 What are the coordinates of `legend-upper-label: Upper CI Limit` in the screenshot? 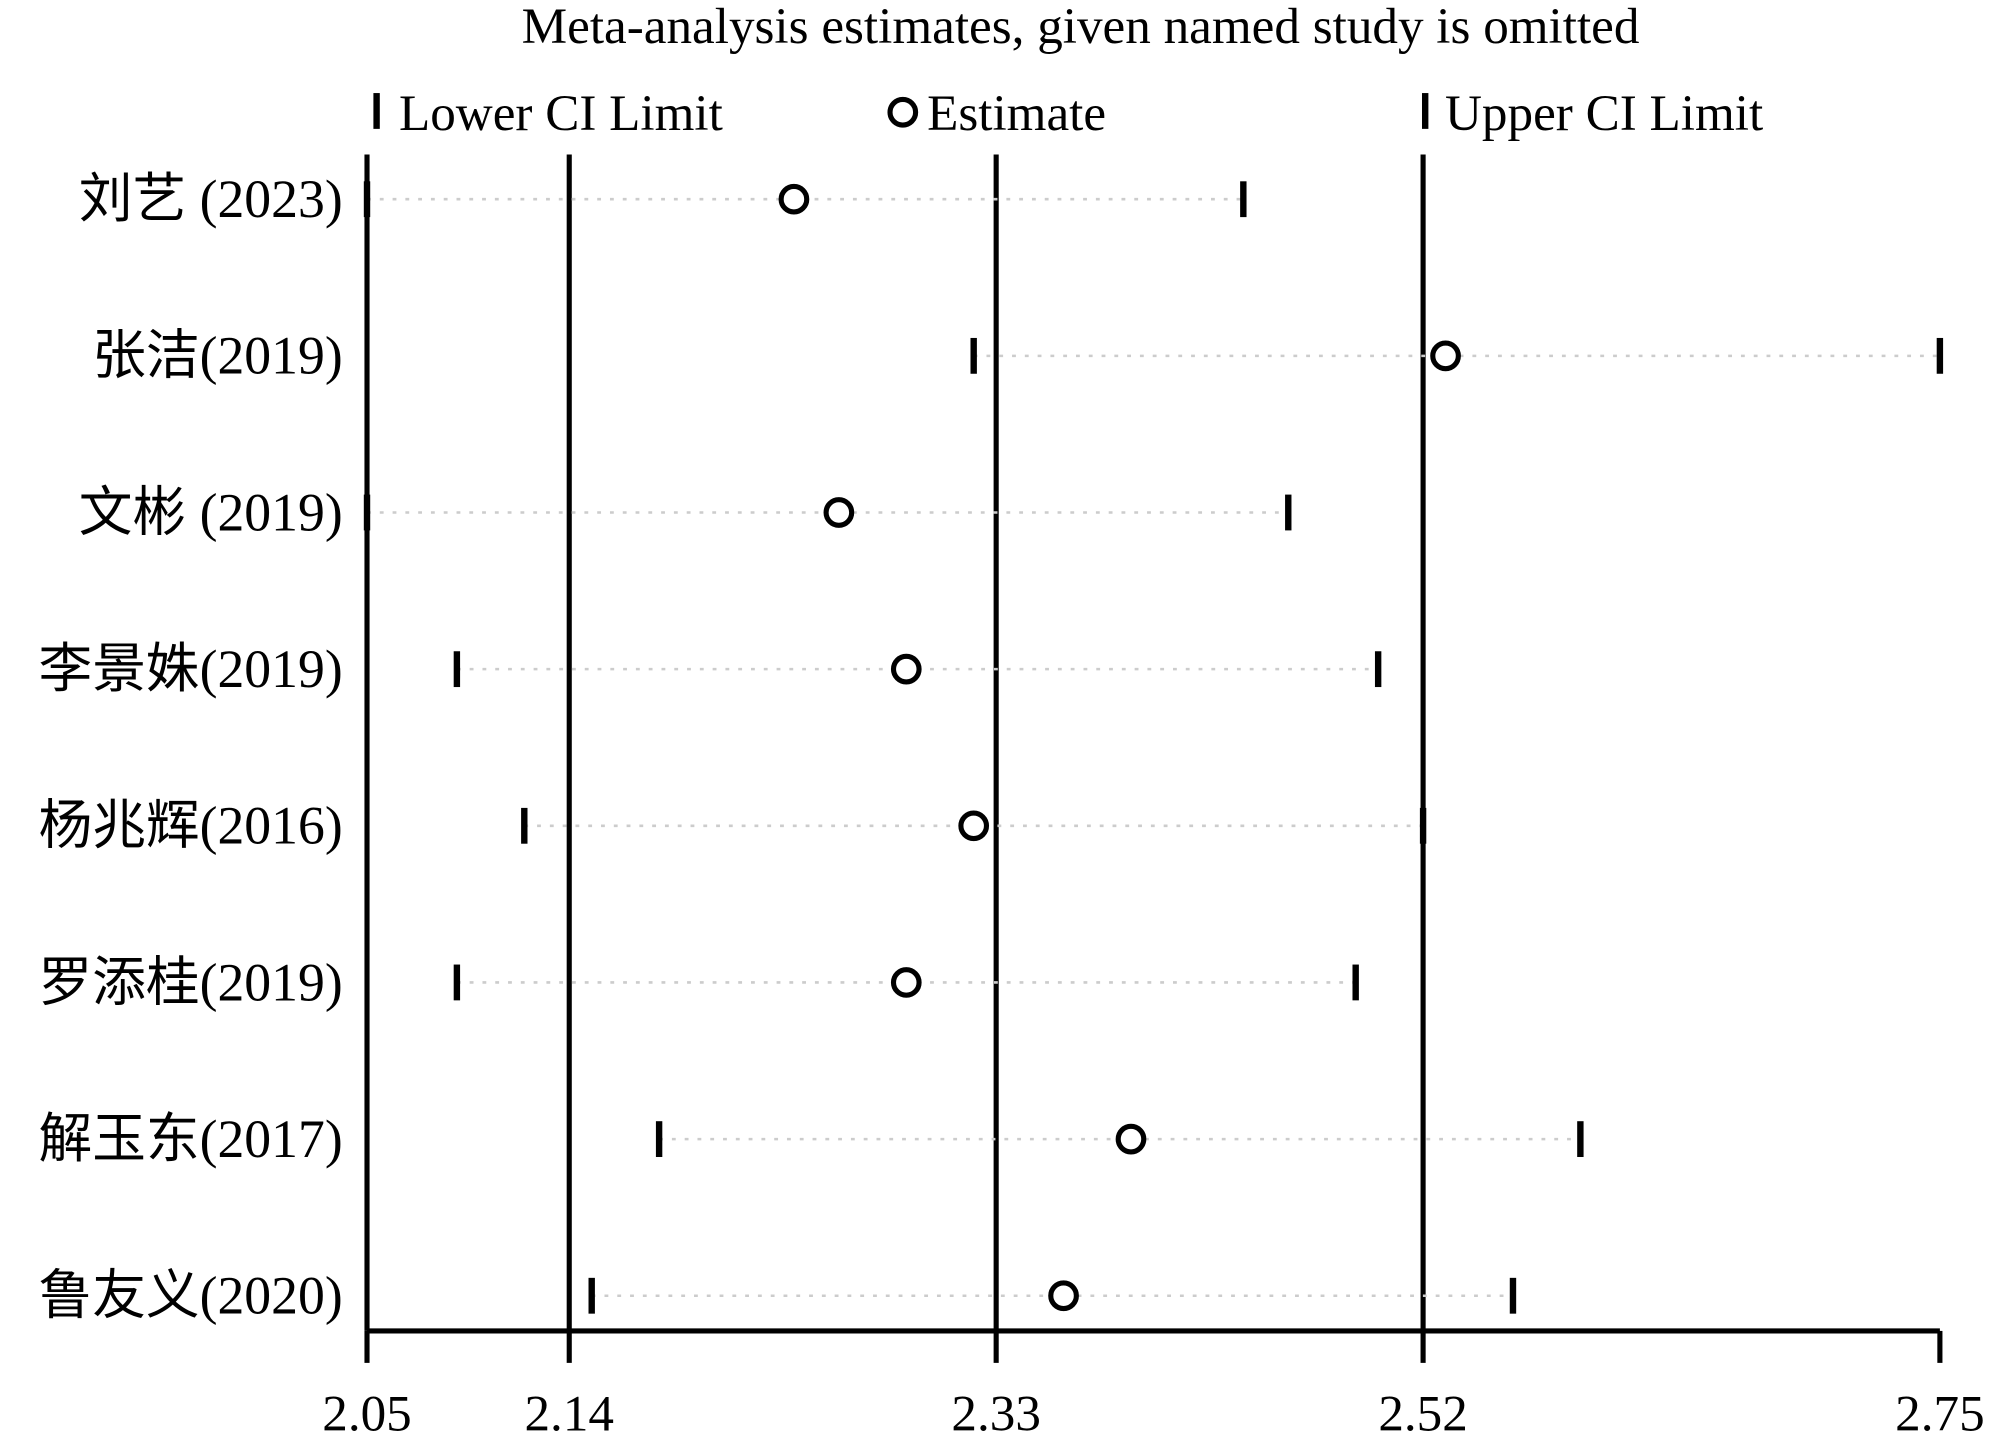 It's located at (1604, 113).